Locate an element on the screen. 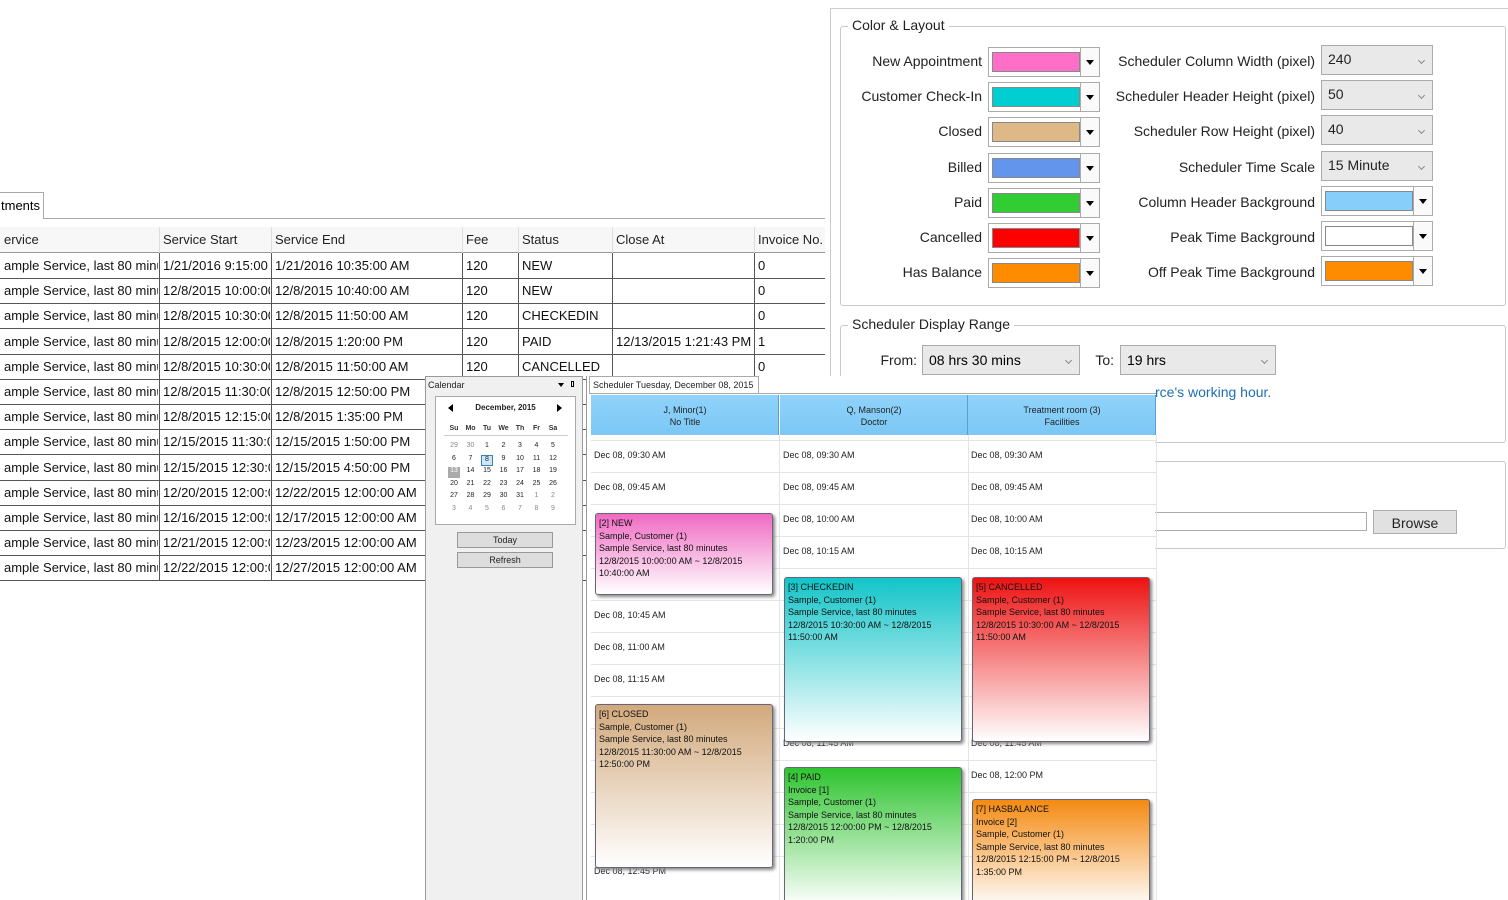 The image size is (1508, 900). day-cell: 31 is located at coordinates (520, 496).